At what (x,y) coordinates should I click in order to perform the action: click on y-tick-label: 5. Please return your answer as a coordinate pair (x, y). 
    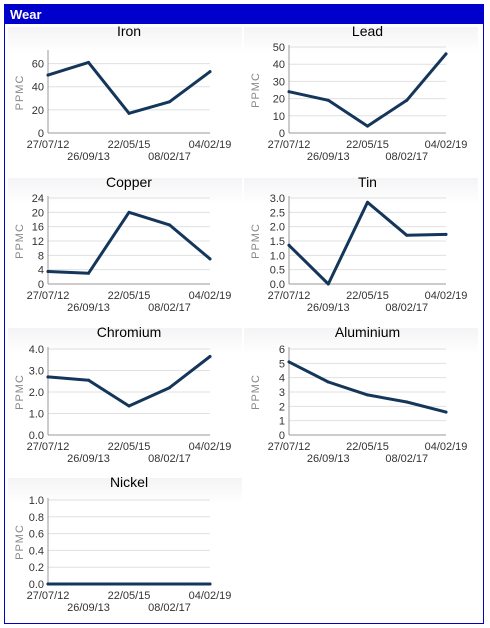
    Looking at the image, I should click on (282, 364).